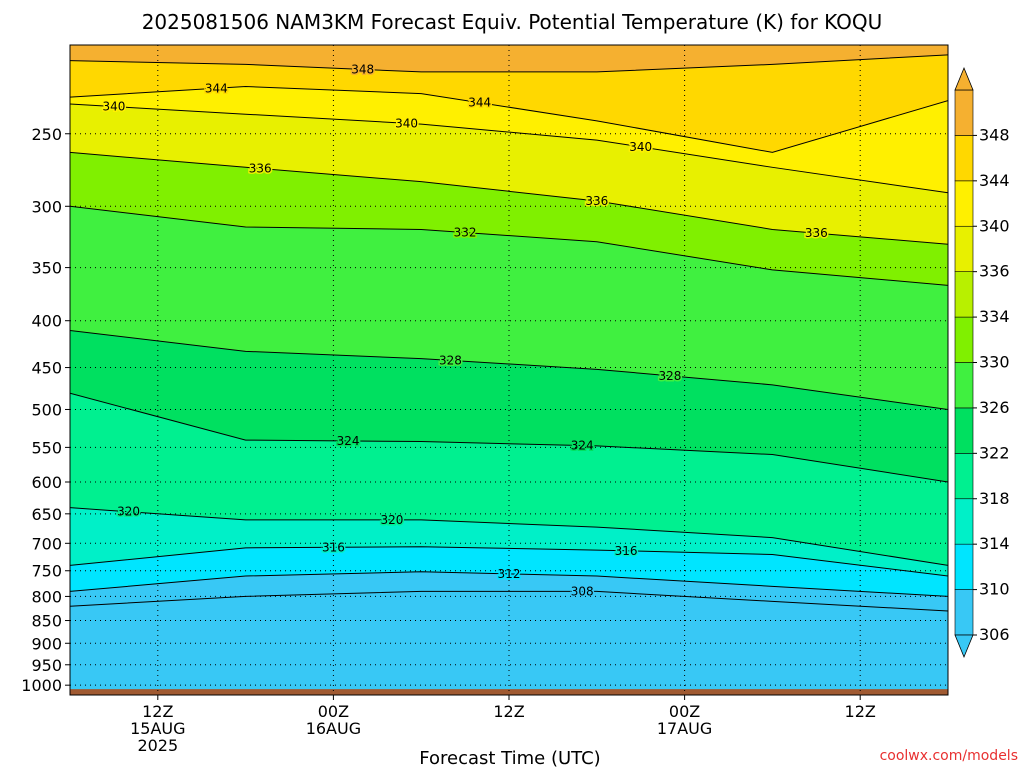  What do you see at coordinates (46, 514) in the screenshot?
I see `y-tick-label: 650` at bounding box center [46, 514].